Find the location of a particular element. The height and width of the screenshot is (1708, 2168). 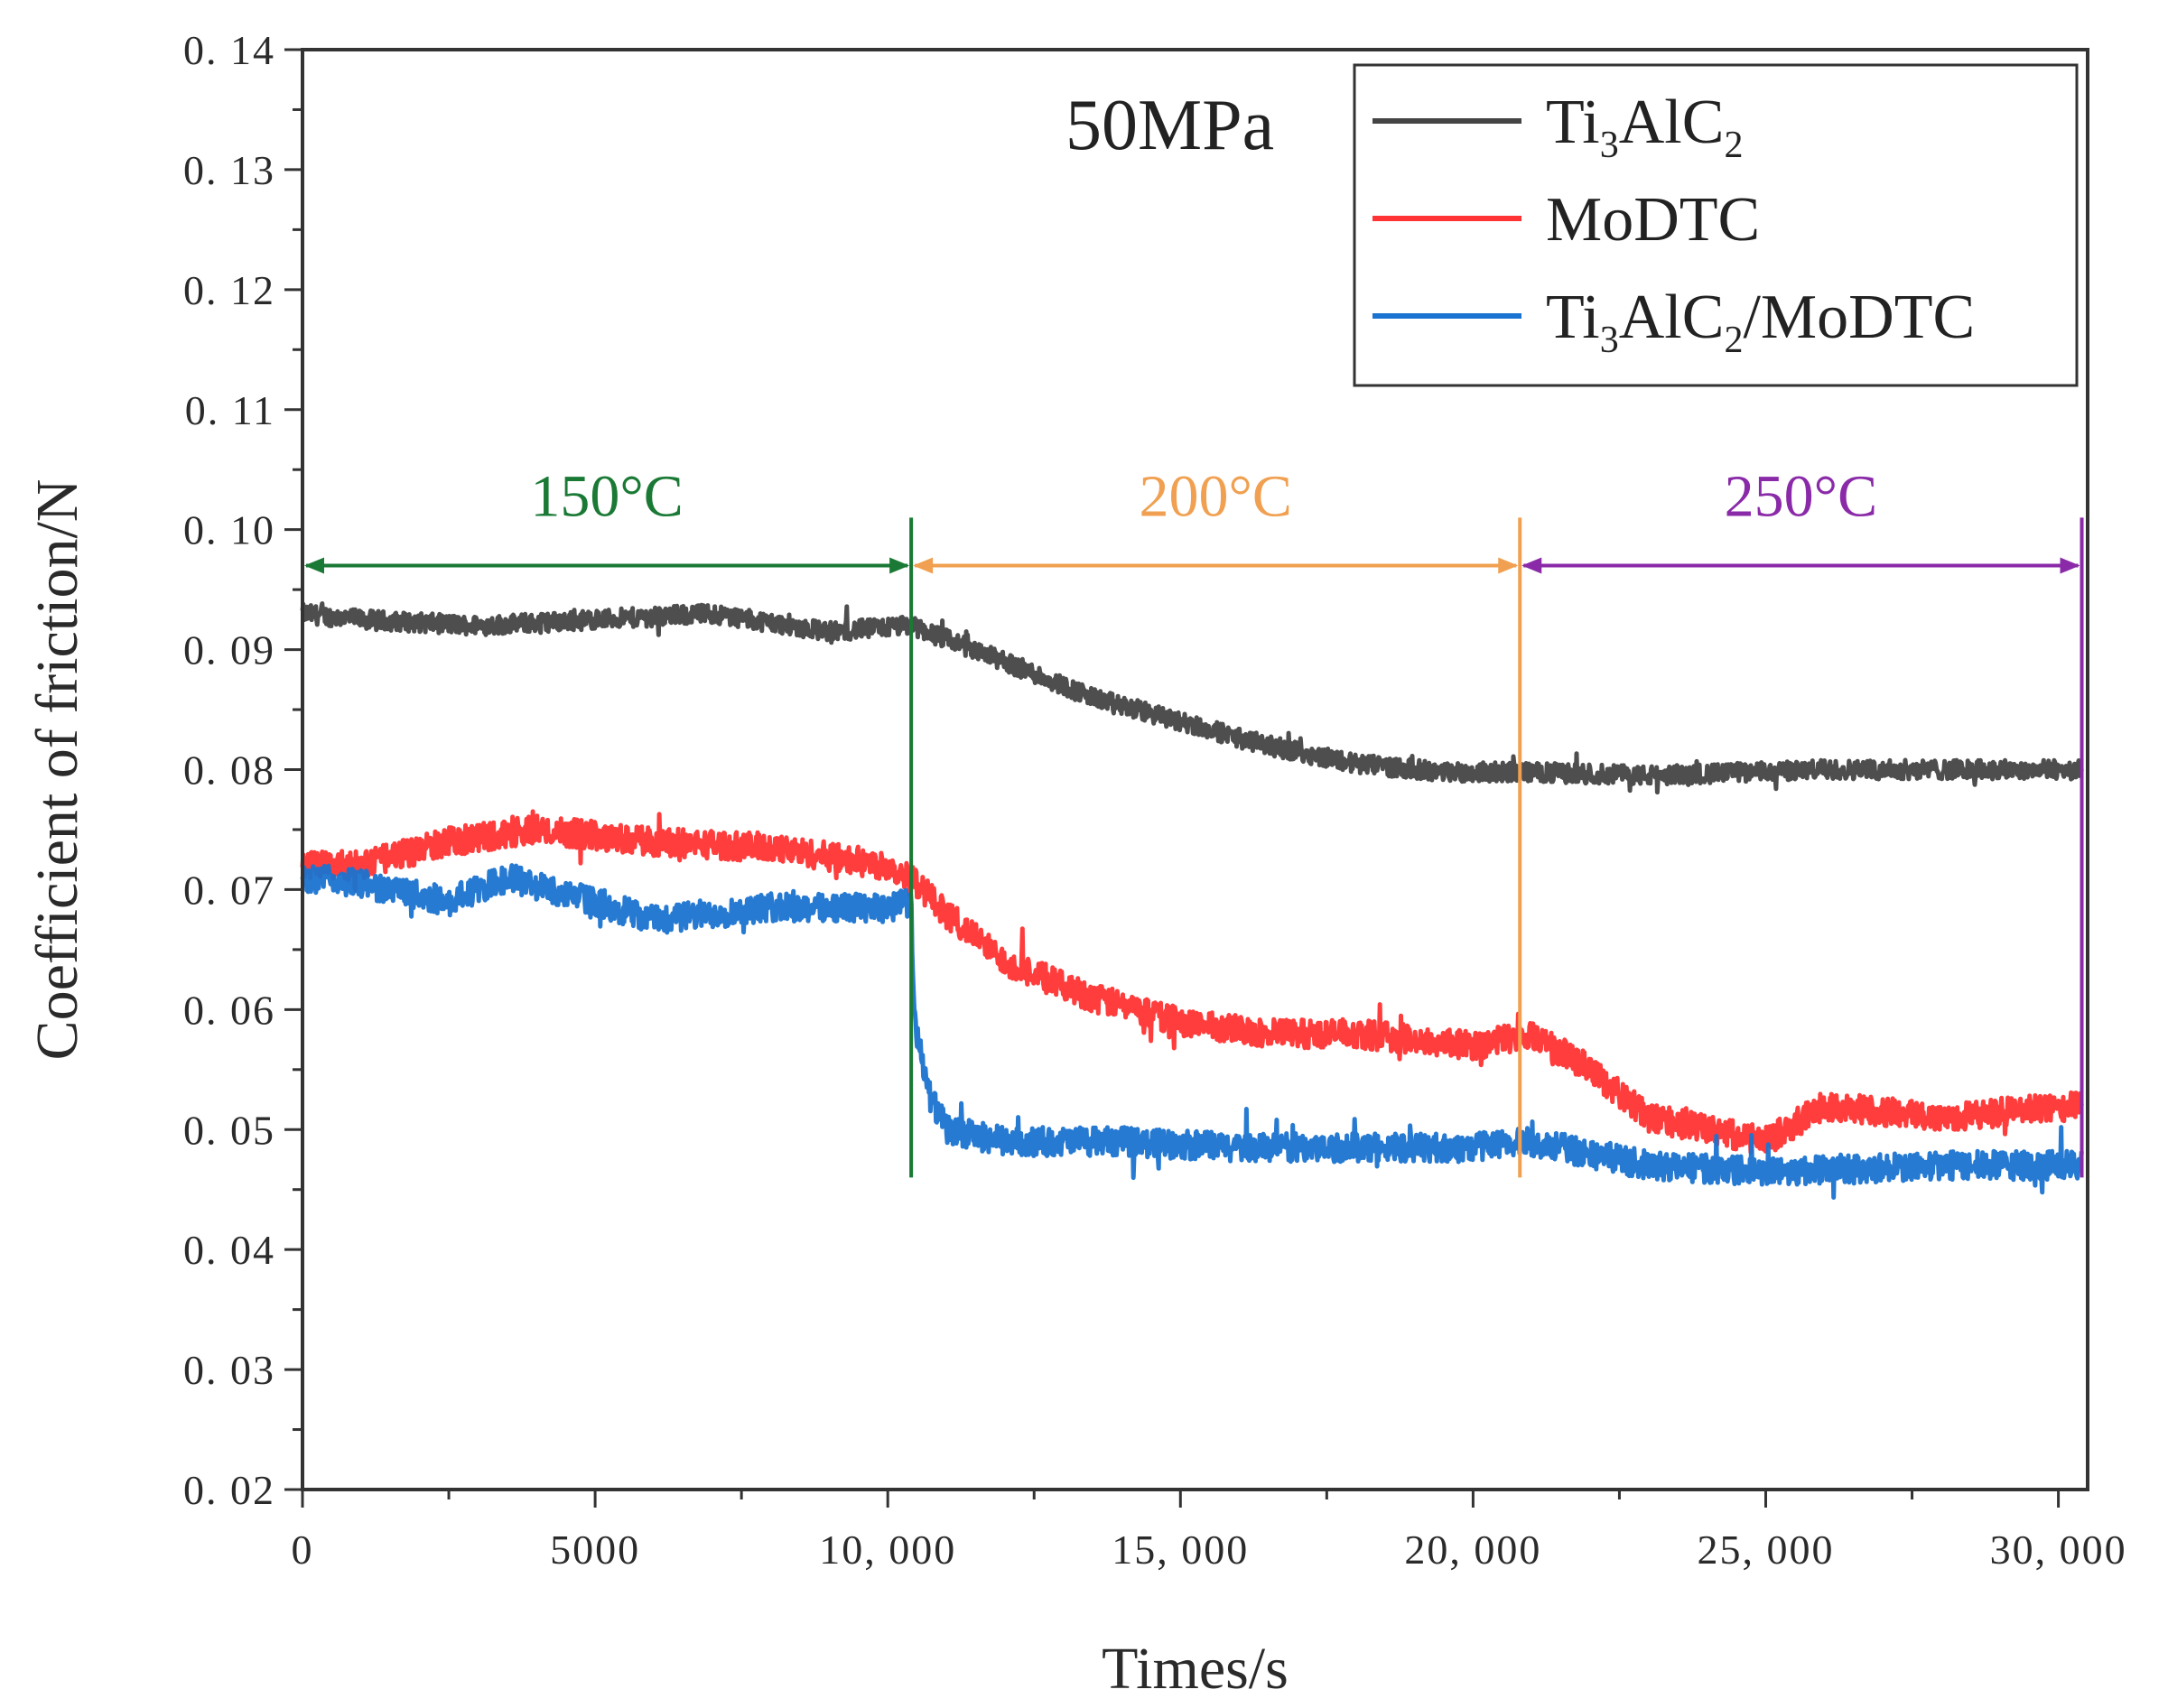

series-ti3alc2 is located at coordinates (1192, 698).